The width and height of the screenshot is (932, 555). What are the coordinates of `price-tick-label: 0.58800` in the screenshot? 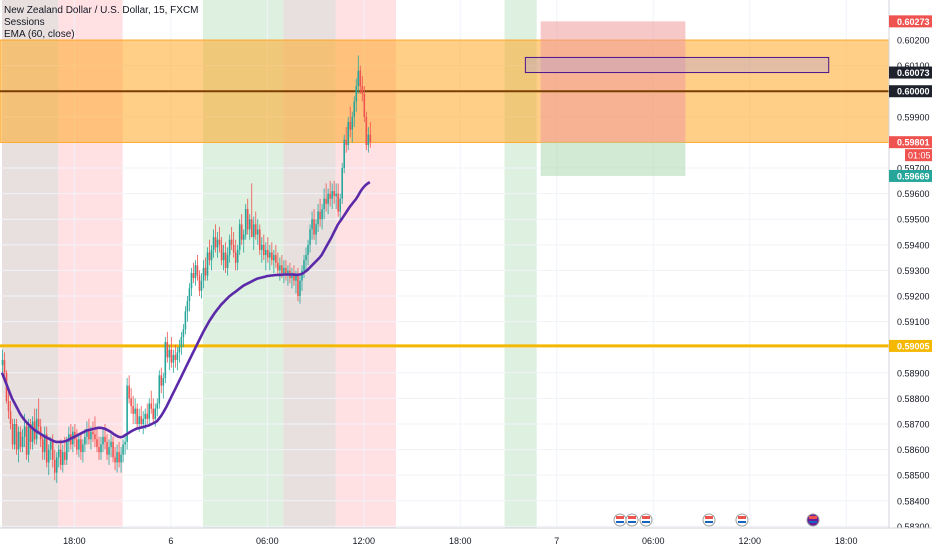 It's located at (913, 399).